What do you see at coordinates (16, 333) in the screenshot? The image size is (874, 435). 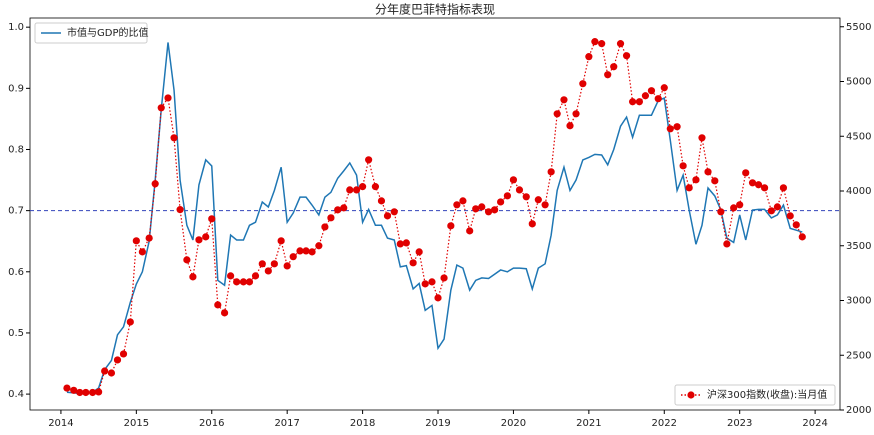 I see `y-tick-label: 0.5` at bounding box center [16, 333].